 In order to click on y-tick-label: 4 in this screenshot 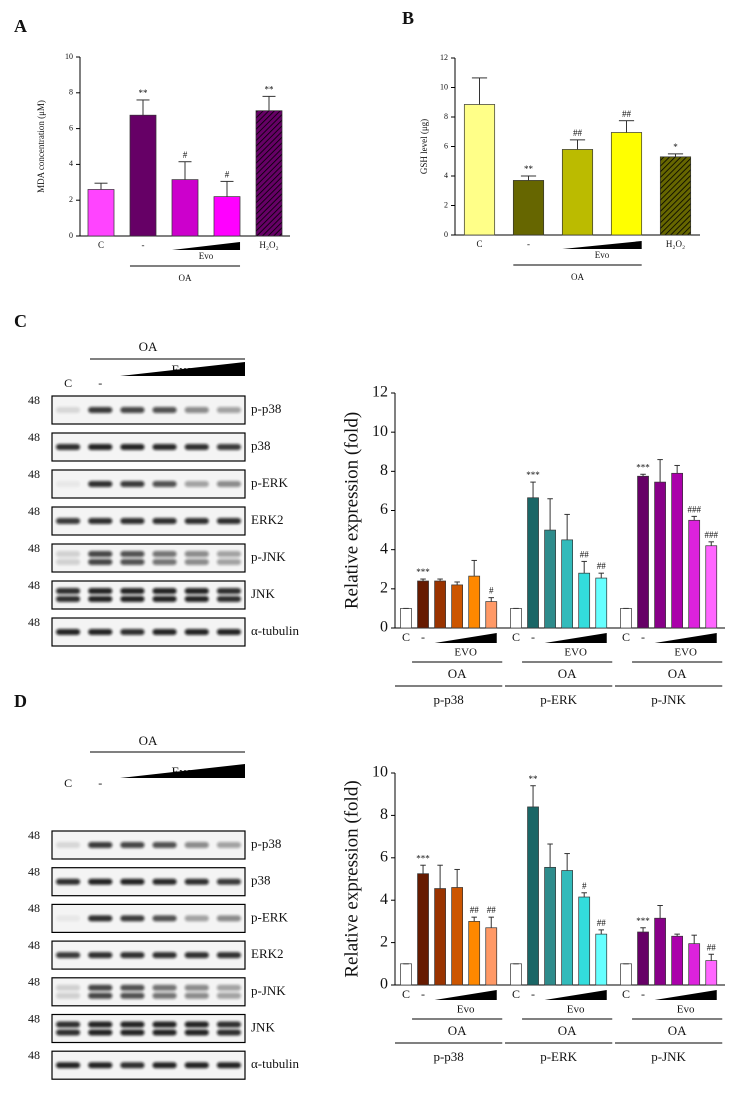, I will do `click(384, 899)`.